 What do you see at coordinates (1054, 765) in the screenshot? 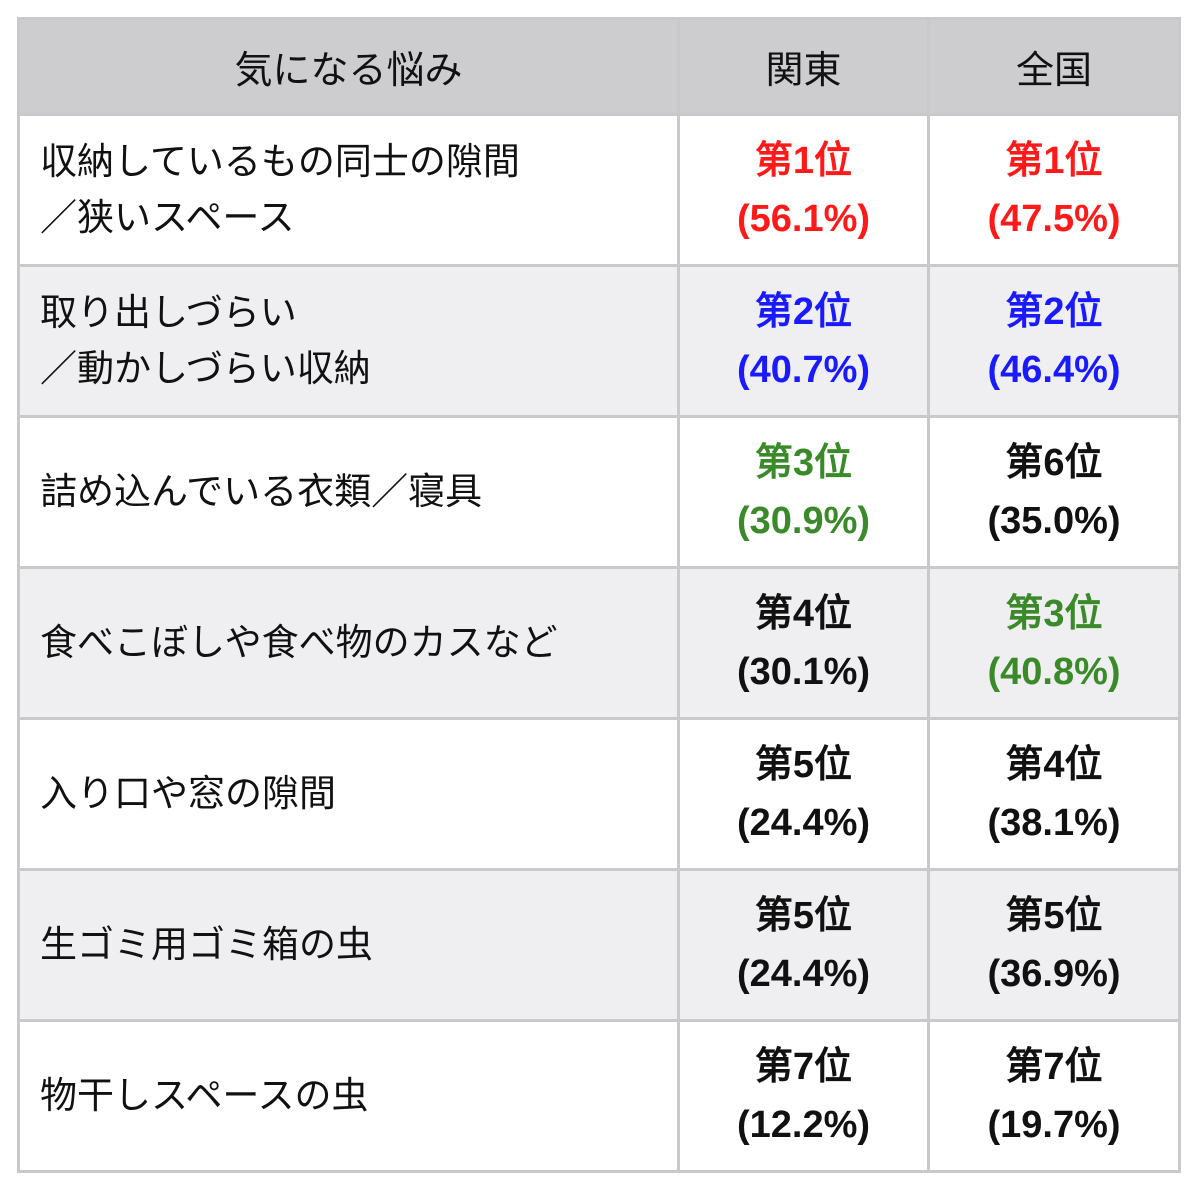
I see `national-rank-label: 第4位` at bounding box center [1054, 765].